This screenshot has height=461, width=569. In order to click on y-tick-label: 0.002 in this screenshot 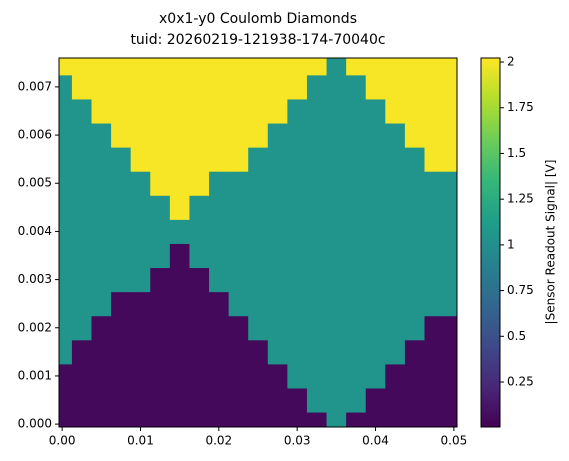, I will do `click(35, 327)`.